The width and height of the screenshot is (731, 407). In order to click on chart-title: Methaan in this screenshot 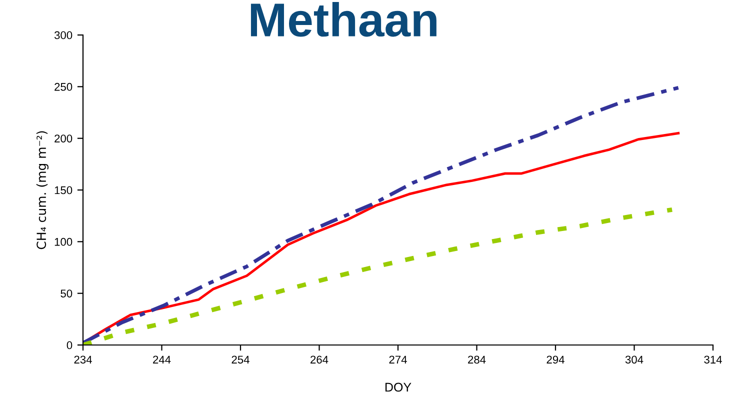, I will do `click(343, 19)`.